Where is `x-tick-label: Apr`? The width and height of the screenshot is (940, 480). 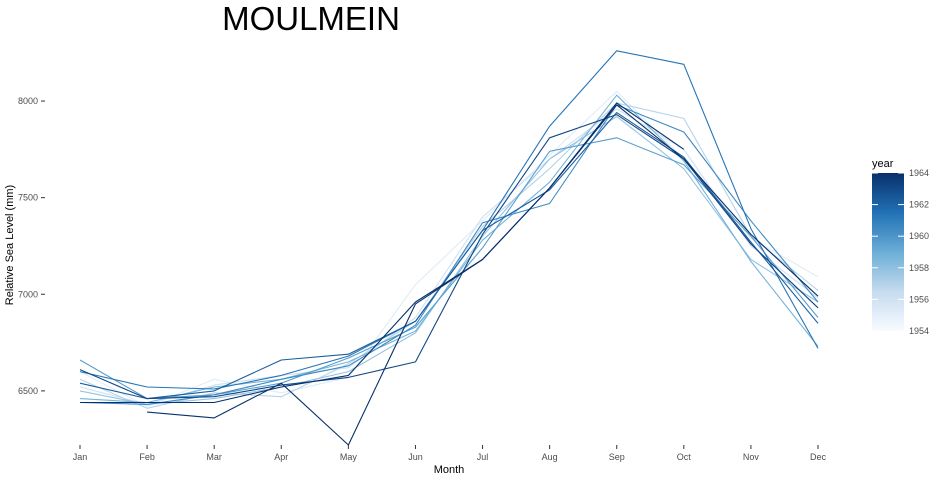 x-tick-label: Apr is located at coordinates (281, 457).